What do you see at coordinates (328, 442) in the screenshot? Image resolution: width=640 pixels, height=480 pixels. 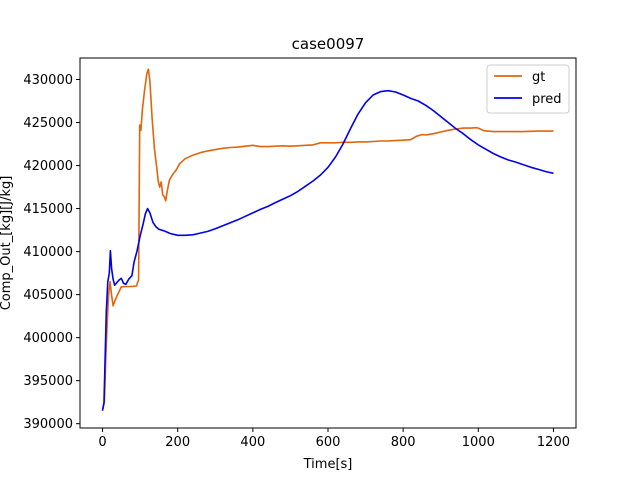 I see `x-tick-label: 600` at bounding box center [328, 442].